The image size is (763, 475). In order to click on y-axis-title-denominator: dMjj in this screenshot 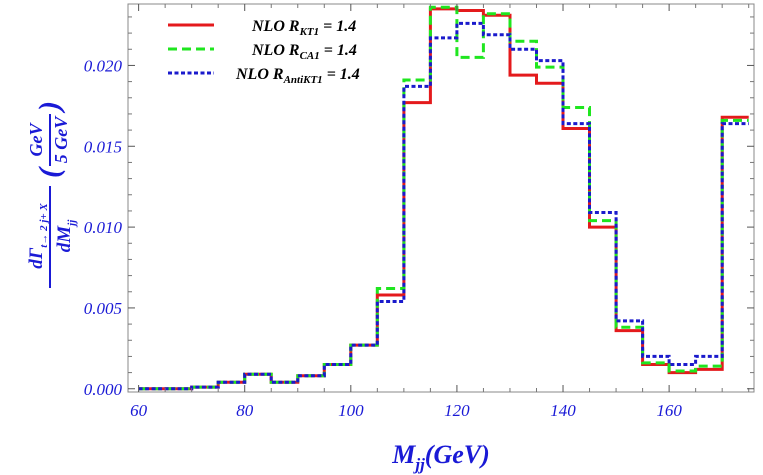, I will do `click(66, 235)`.